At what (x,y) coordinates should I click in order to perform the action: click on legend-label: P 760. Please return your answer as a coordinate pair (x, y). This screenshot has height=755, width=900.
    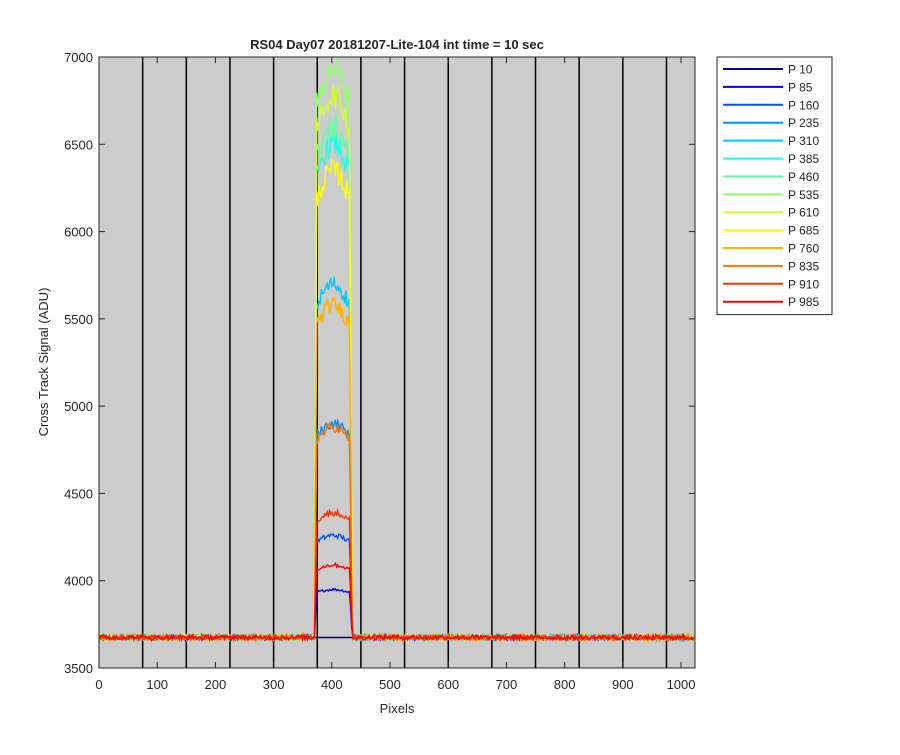
    Looking at the image, I should click on (803, 249).